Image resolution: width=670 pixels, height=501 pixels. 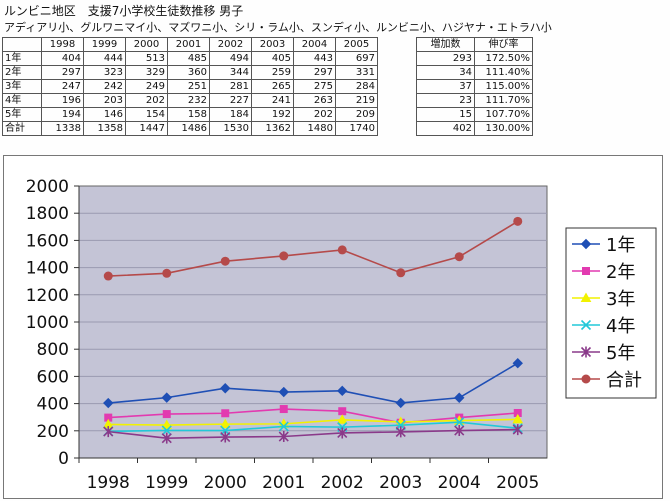 I want to click on table-cell: 281, so click(x=230, y=86).